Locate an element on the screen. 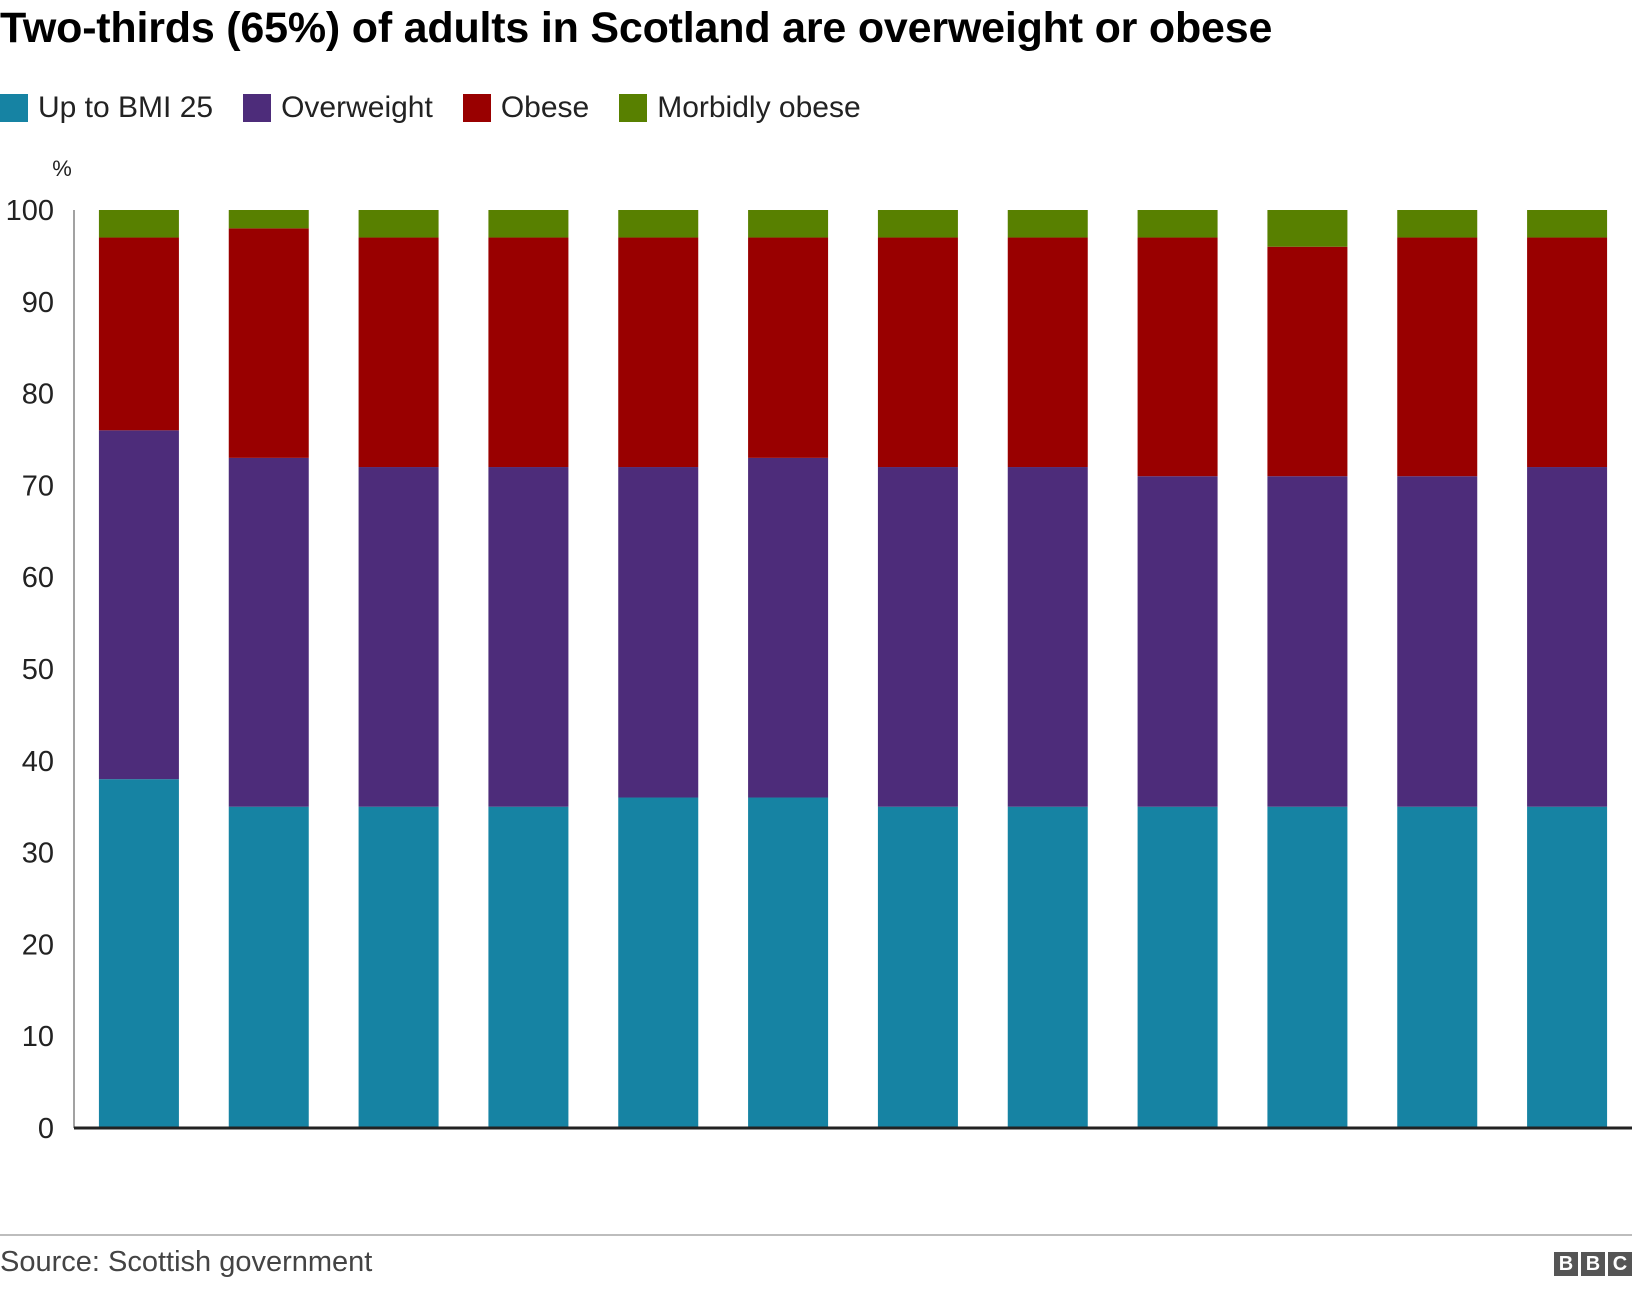 The height and width of the screenshot is (1290, 1632). bar-morbidly-obese-2012 is located at coordinates (788, 224).